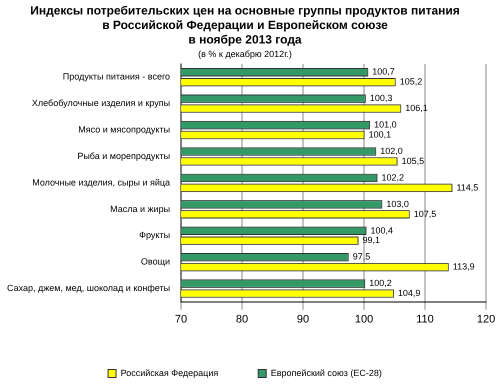  I want to click on y-tick-label: Сахар, джем, мед, шоколад и конфеты, so click(88, 288).